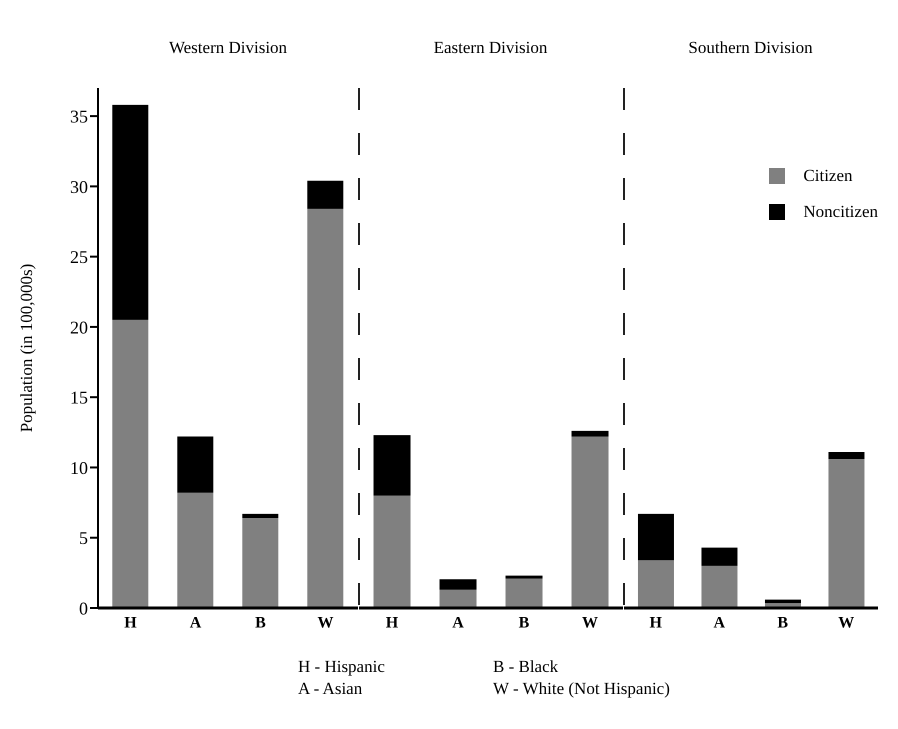 Image resolution: width=898 pixels, height=729 pixels. What do you see at coordinates (26, 348) in the screenshot?
I see `y-axis-title: Population (in 100,000s)` at bounding box center [26, 348].